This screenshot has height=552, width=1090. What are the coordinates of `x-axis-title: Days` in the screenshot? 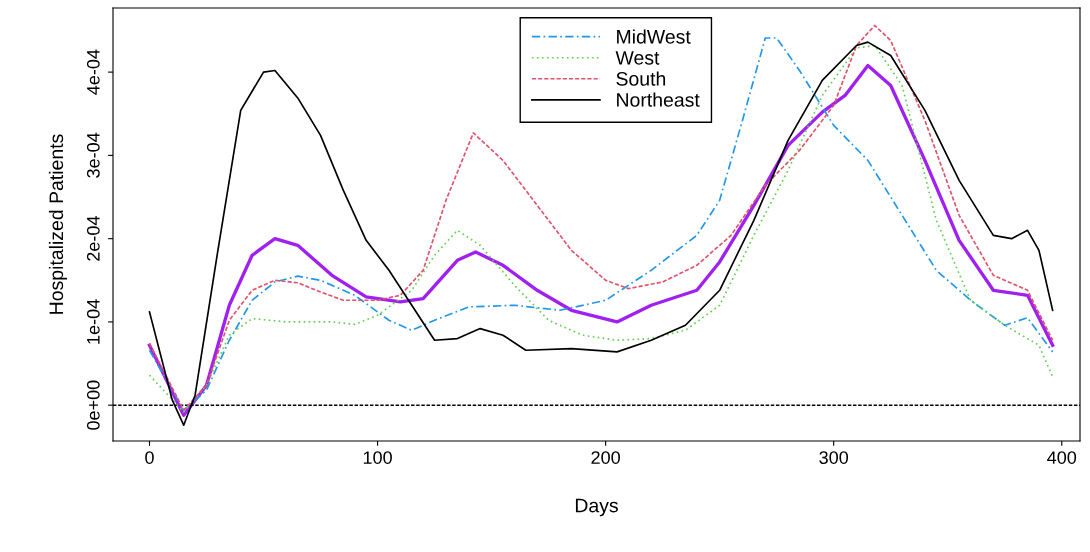 It's located at (596, 507).